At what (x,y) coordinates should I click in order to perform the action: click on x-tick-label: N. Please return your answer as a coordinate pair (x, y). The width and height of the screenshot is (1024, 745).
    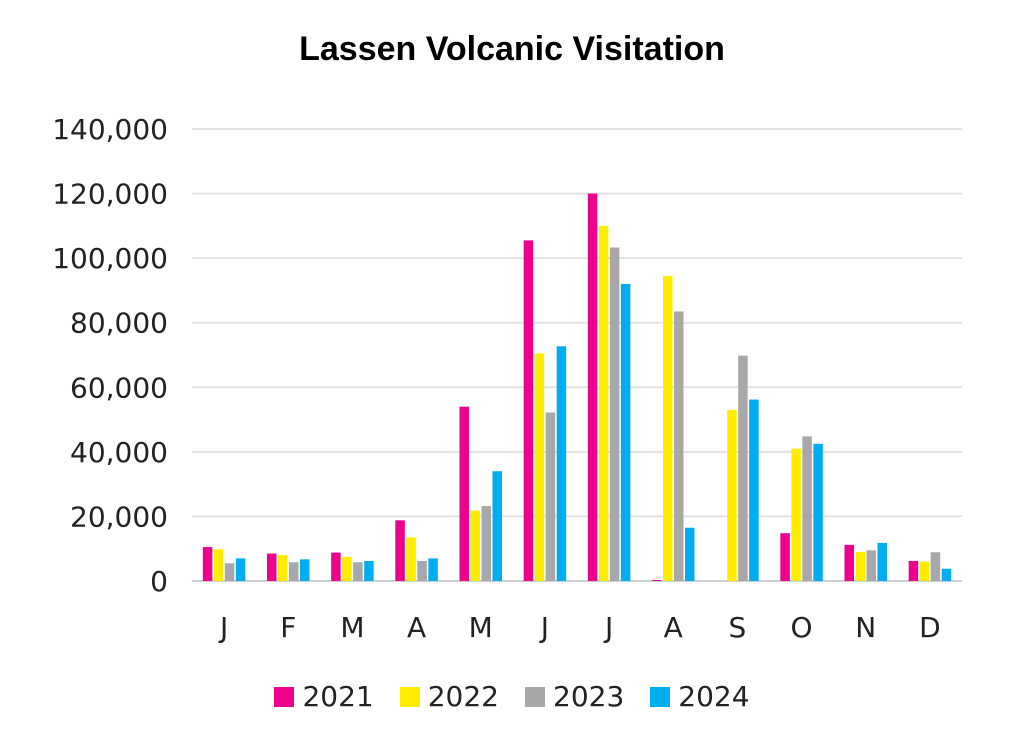
    Looking at the image, I should click on (865, 627).